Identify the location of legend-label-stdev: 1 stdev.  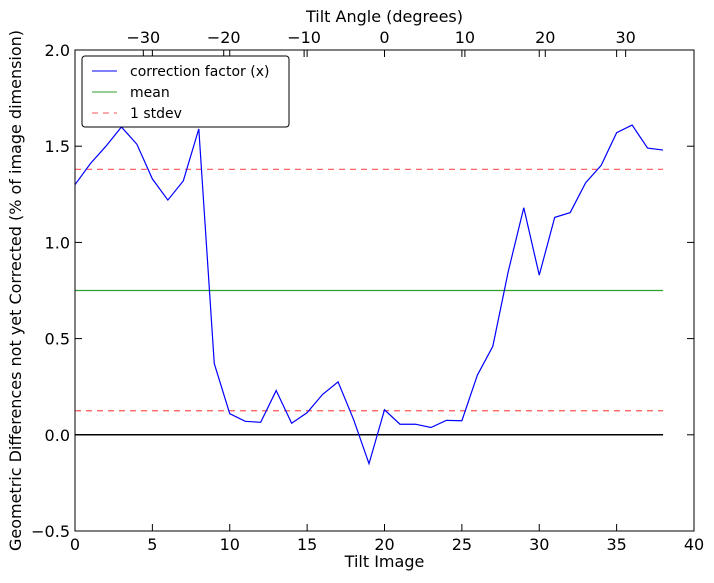
(156, 114).